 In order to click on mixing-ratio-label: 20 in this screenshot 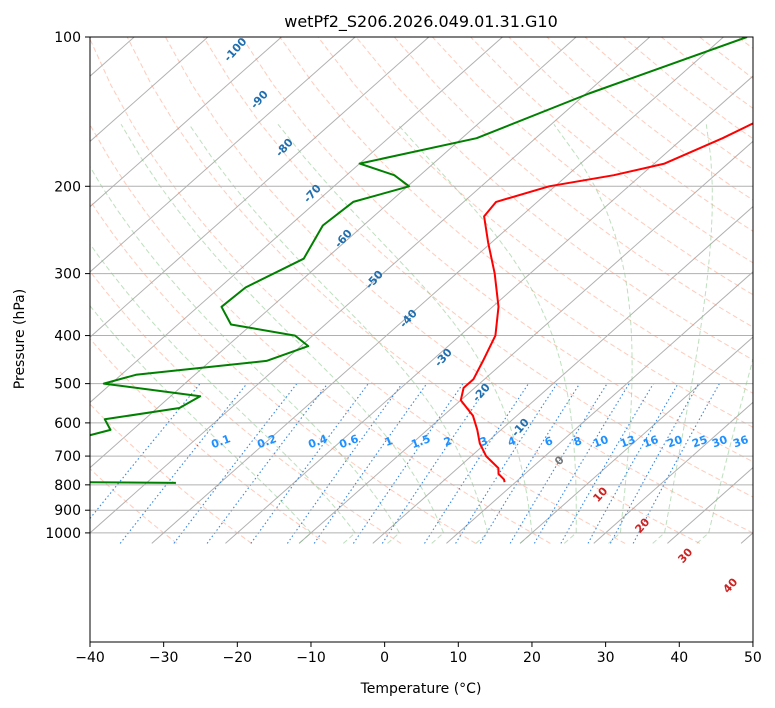, I will do `click(674, 442)`.